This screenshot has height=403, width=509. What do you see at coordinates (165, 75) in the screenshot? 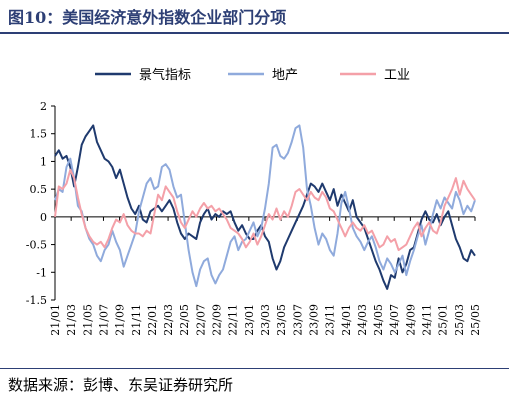
I see `legend-label-1: 景气指标` at bounding box center [165, 75].